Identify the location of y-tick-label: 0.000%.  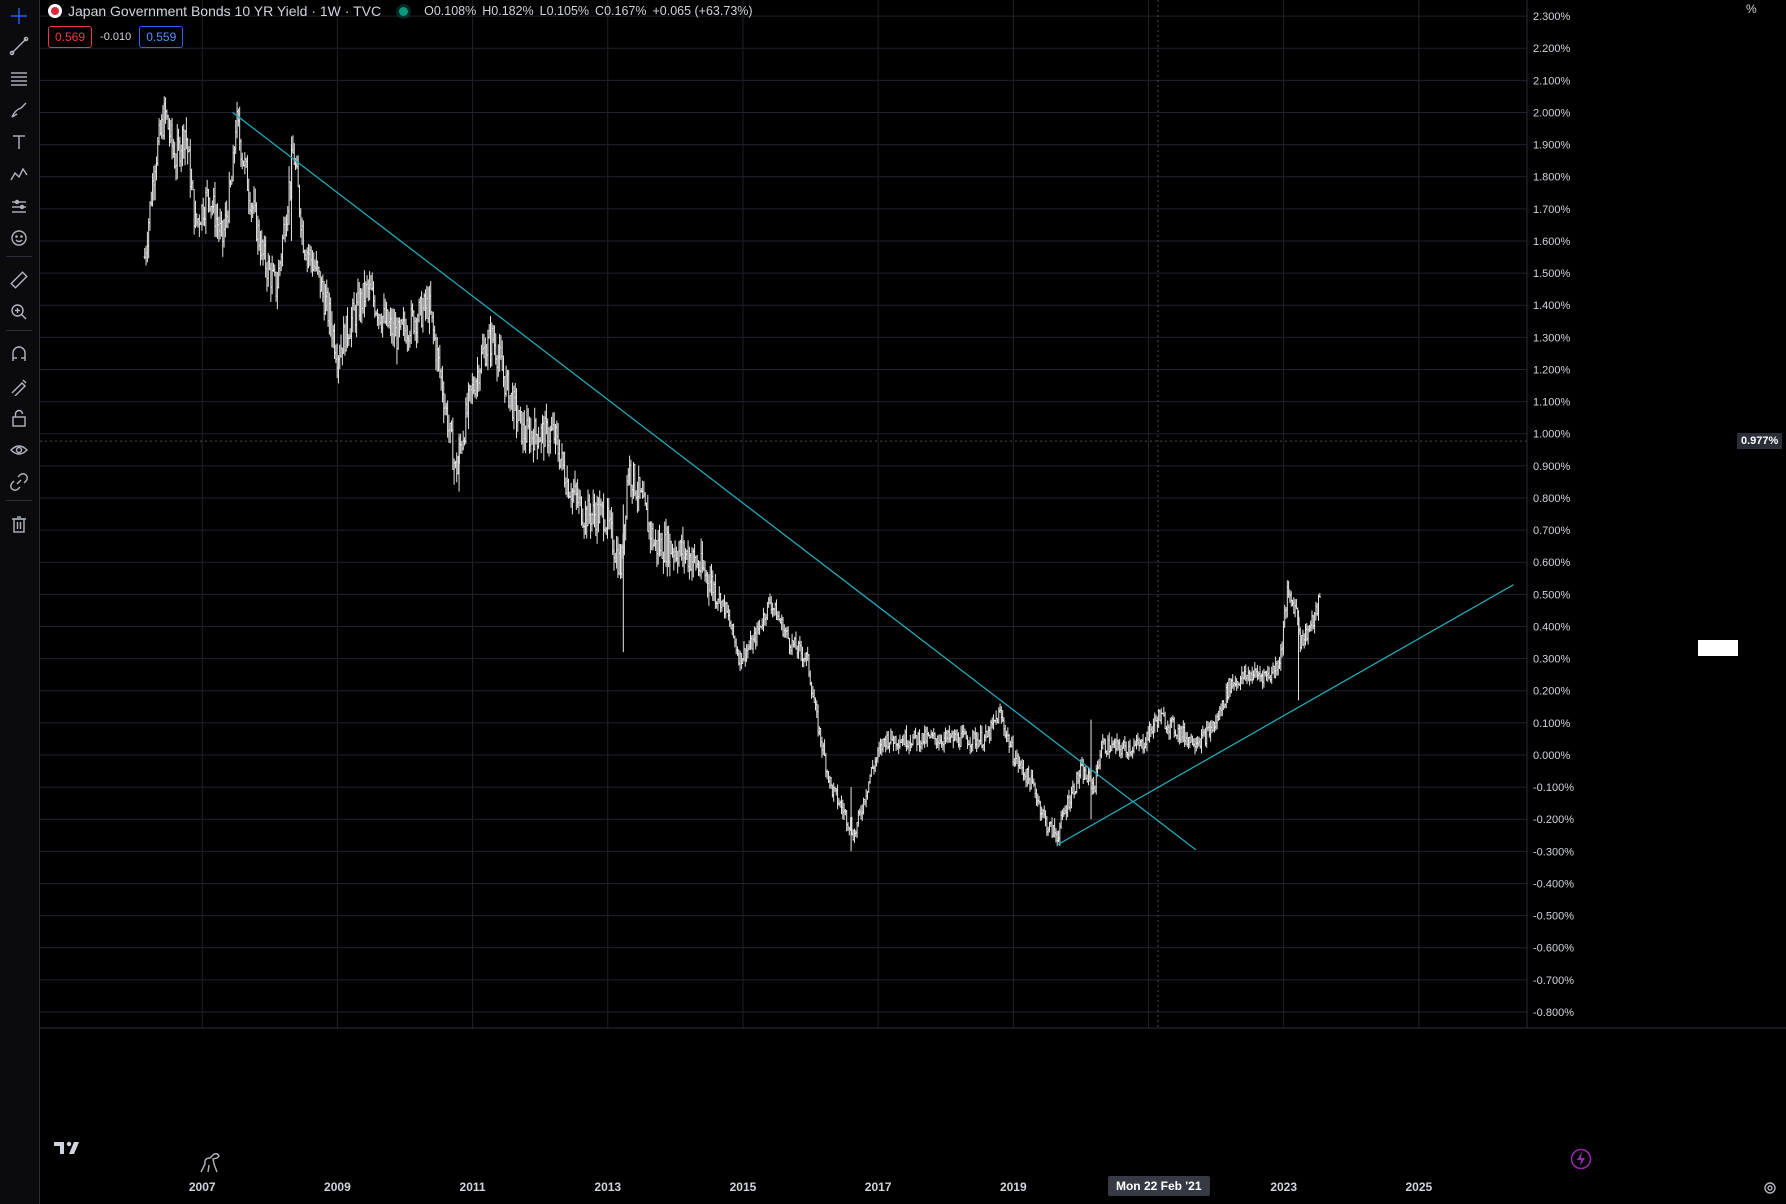
(1552, 756).